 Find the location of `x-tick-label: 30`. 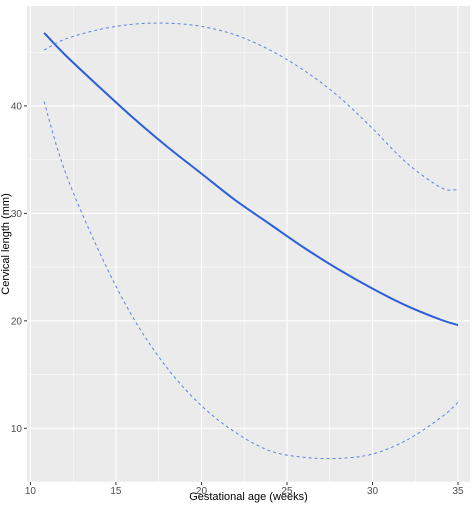

x-tick-label: 30 is located at coordinates (373, 491).